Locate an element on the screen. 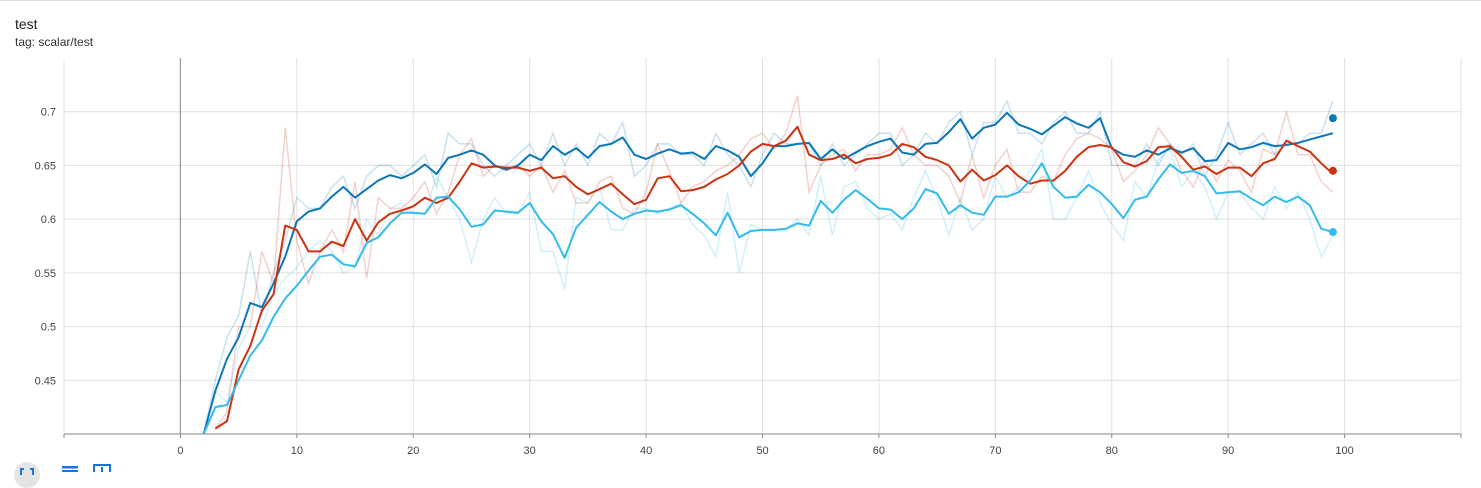 The height and width of the screenshot is (488, 1481). x-tick-label: 0 is located at coordinates (180, 451).